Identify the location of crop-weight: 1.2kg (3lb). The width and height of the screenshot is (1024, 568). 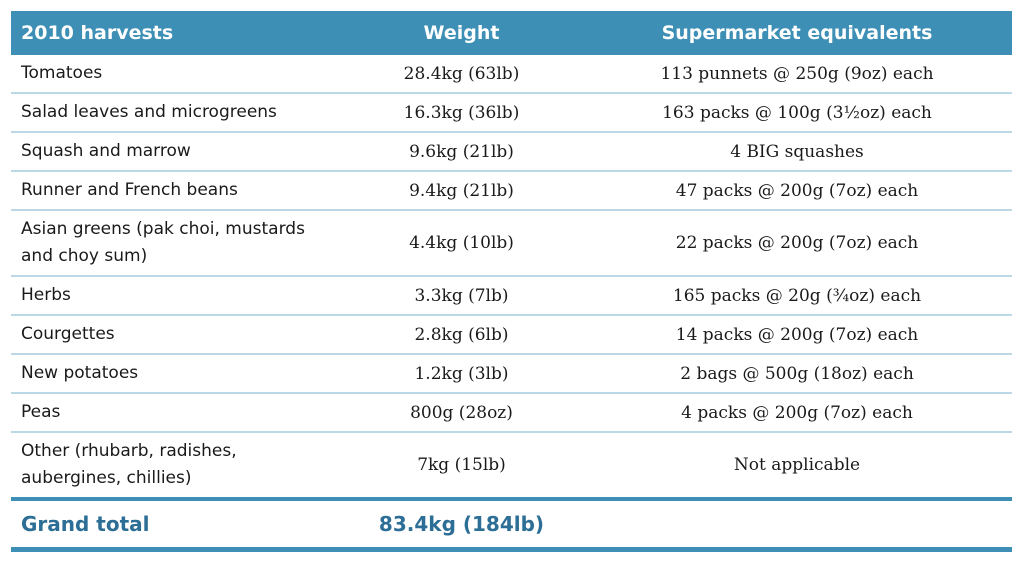
(461, 374).